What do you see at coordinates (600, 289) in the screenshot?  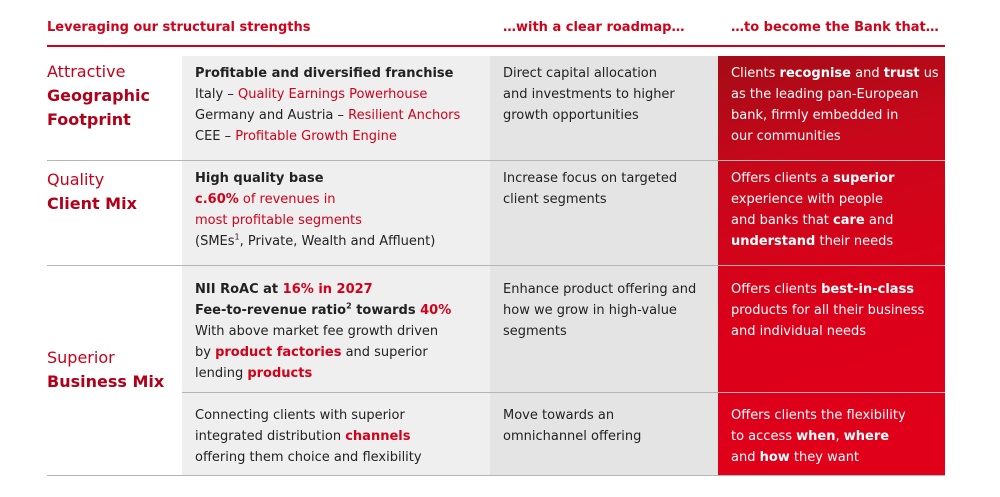 I see `line: Enhance product offering and` at bounding box center [600, 289].